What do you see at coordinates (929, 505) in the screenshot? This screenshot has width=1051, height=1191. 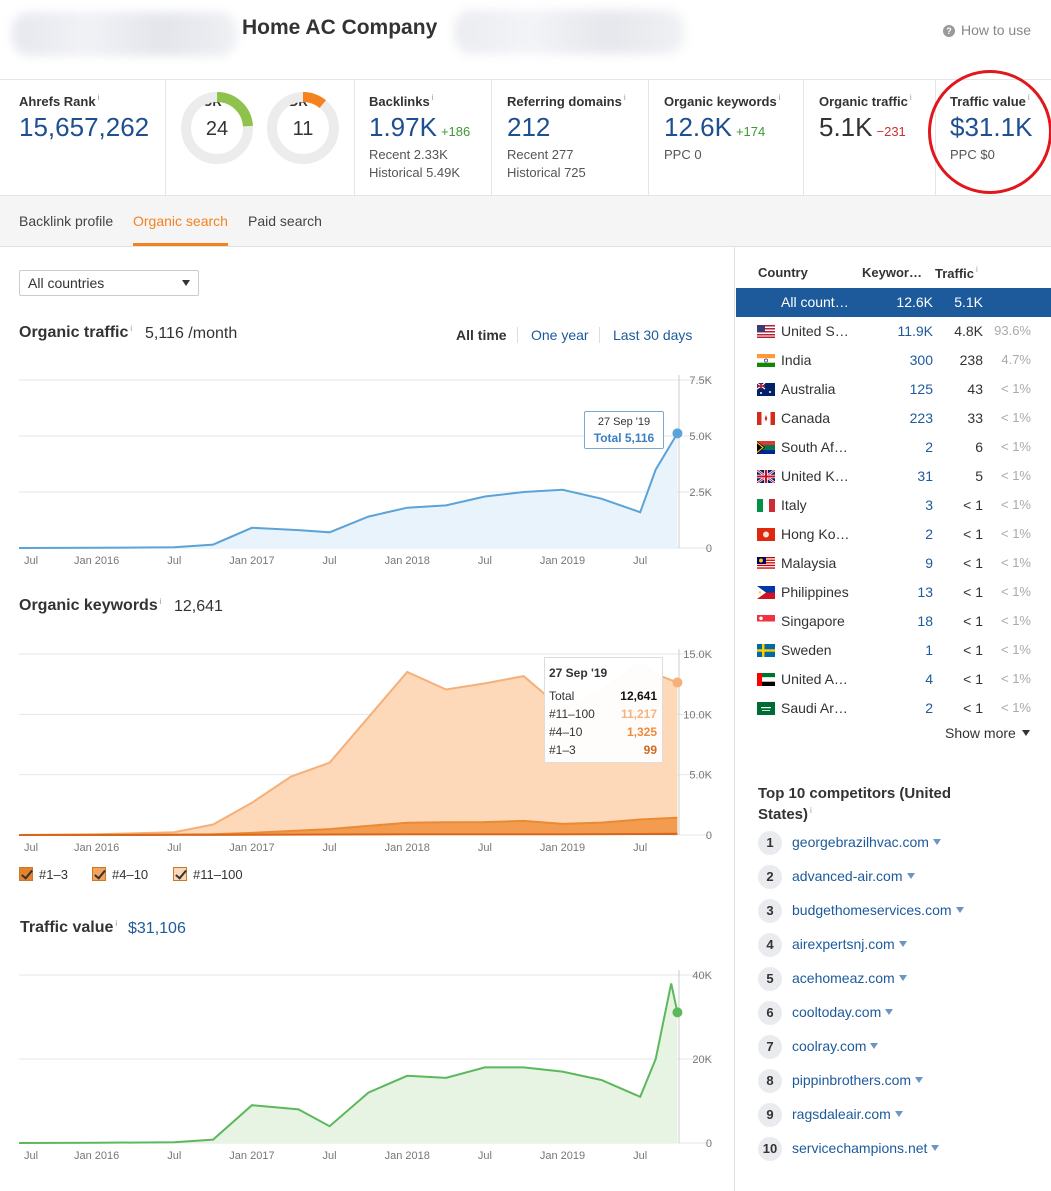 I see `country-keywords: 3` at bounding box center [929, 505].